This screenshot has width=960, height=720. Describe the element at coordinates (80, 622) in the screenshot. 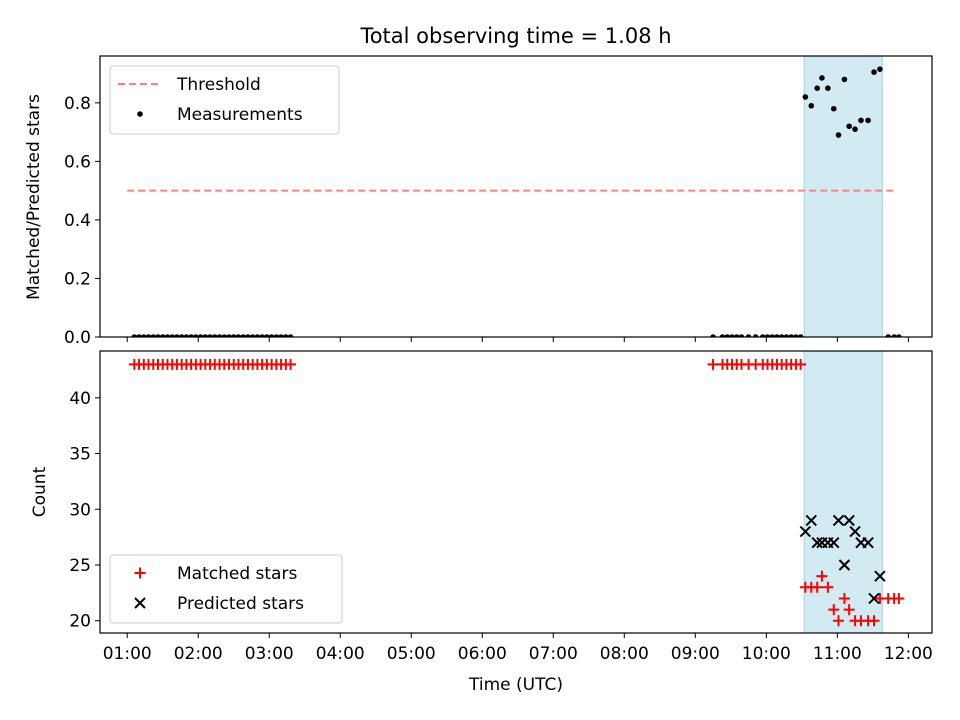

I see `y-tick-label: 20` at that location.